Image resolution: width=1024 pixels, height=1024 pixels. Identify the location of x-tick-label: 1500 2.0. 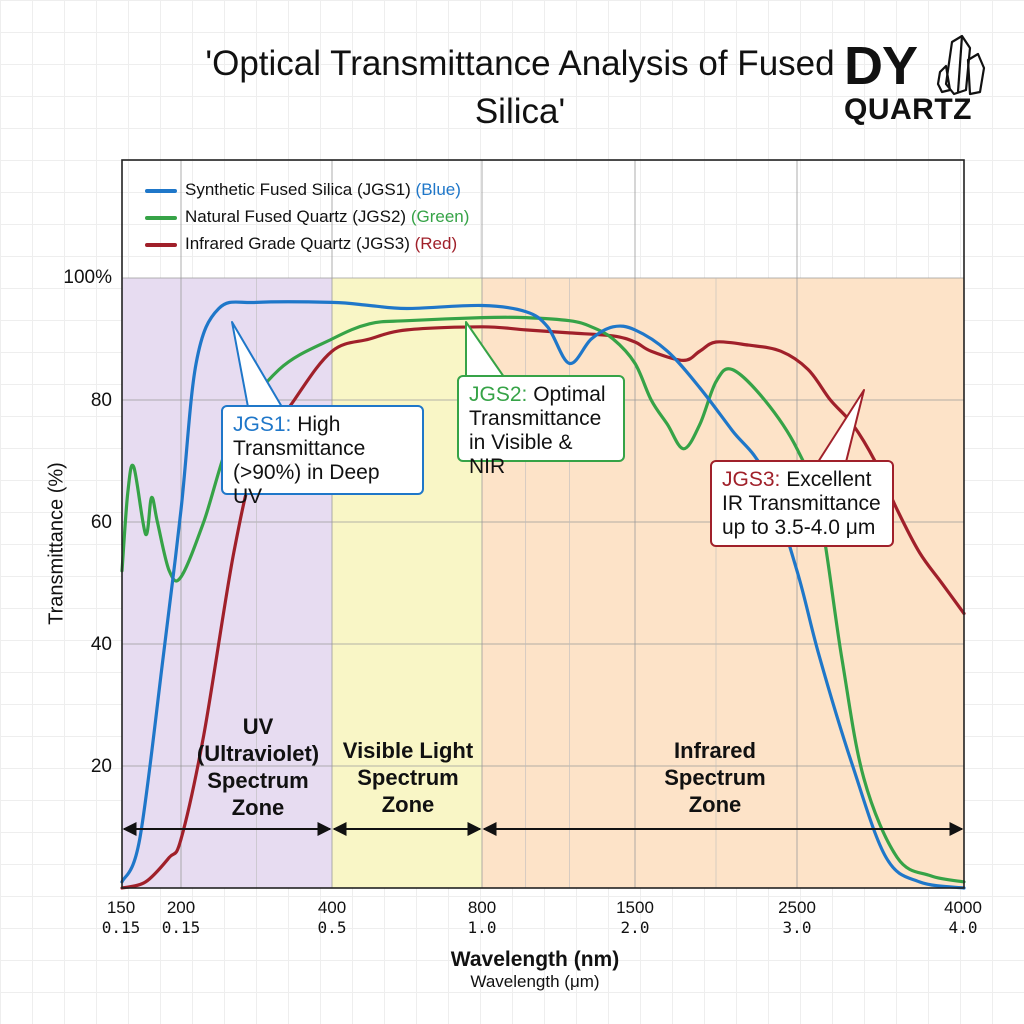
(635, 918).